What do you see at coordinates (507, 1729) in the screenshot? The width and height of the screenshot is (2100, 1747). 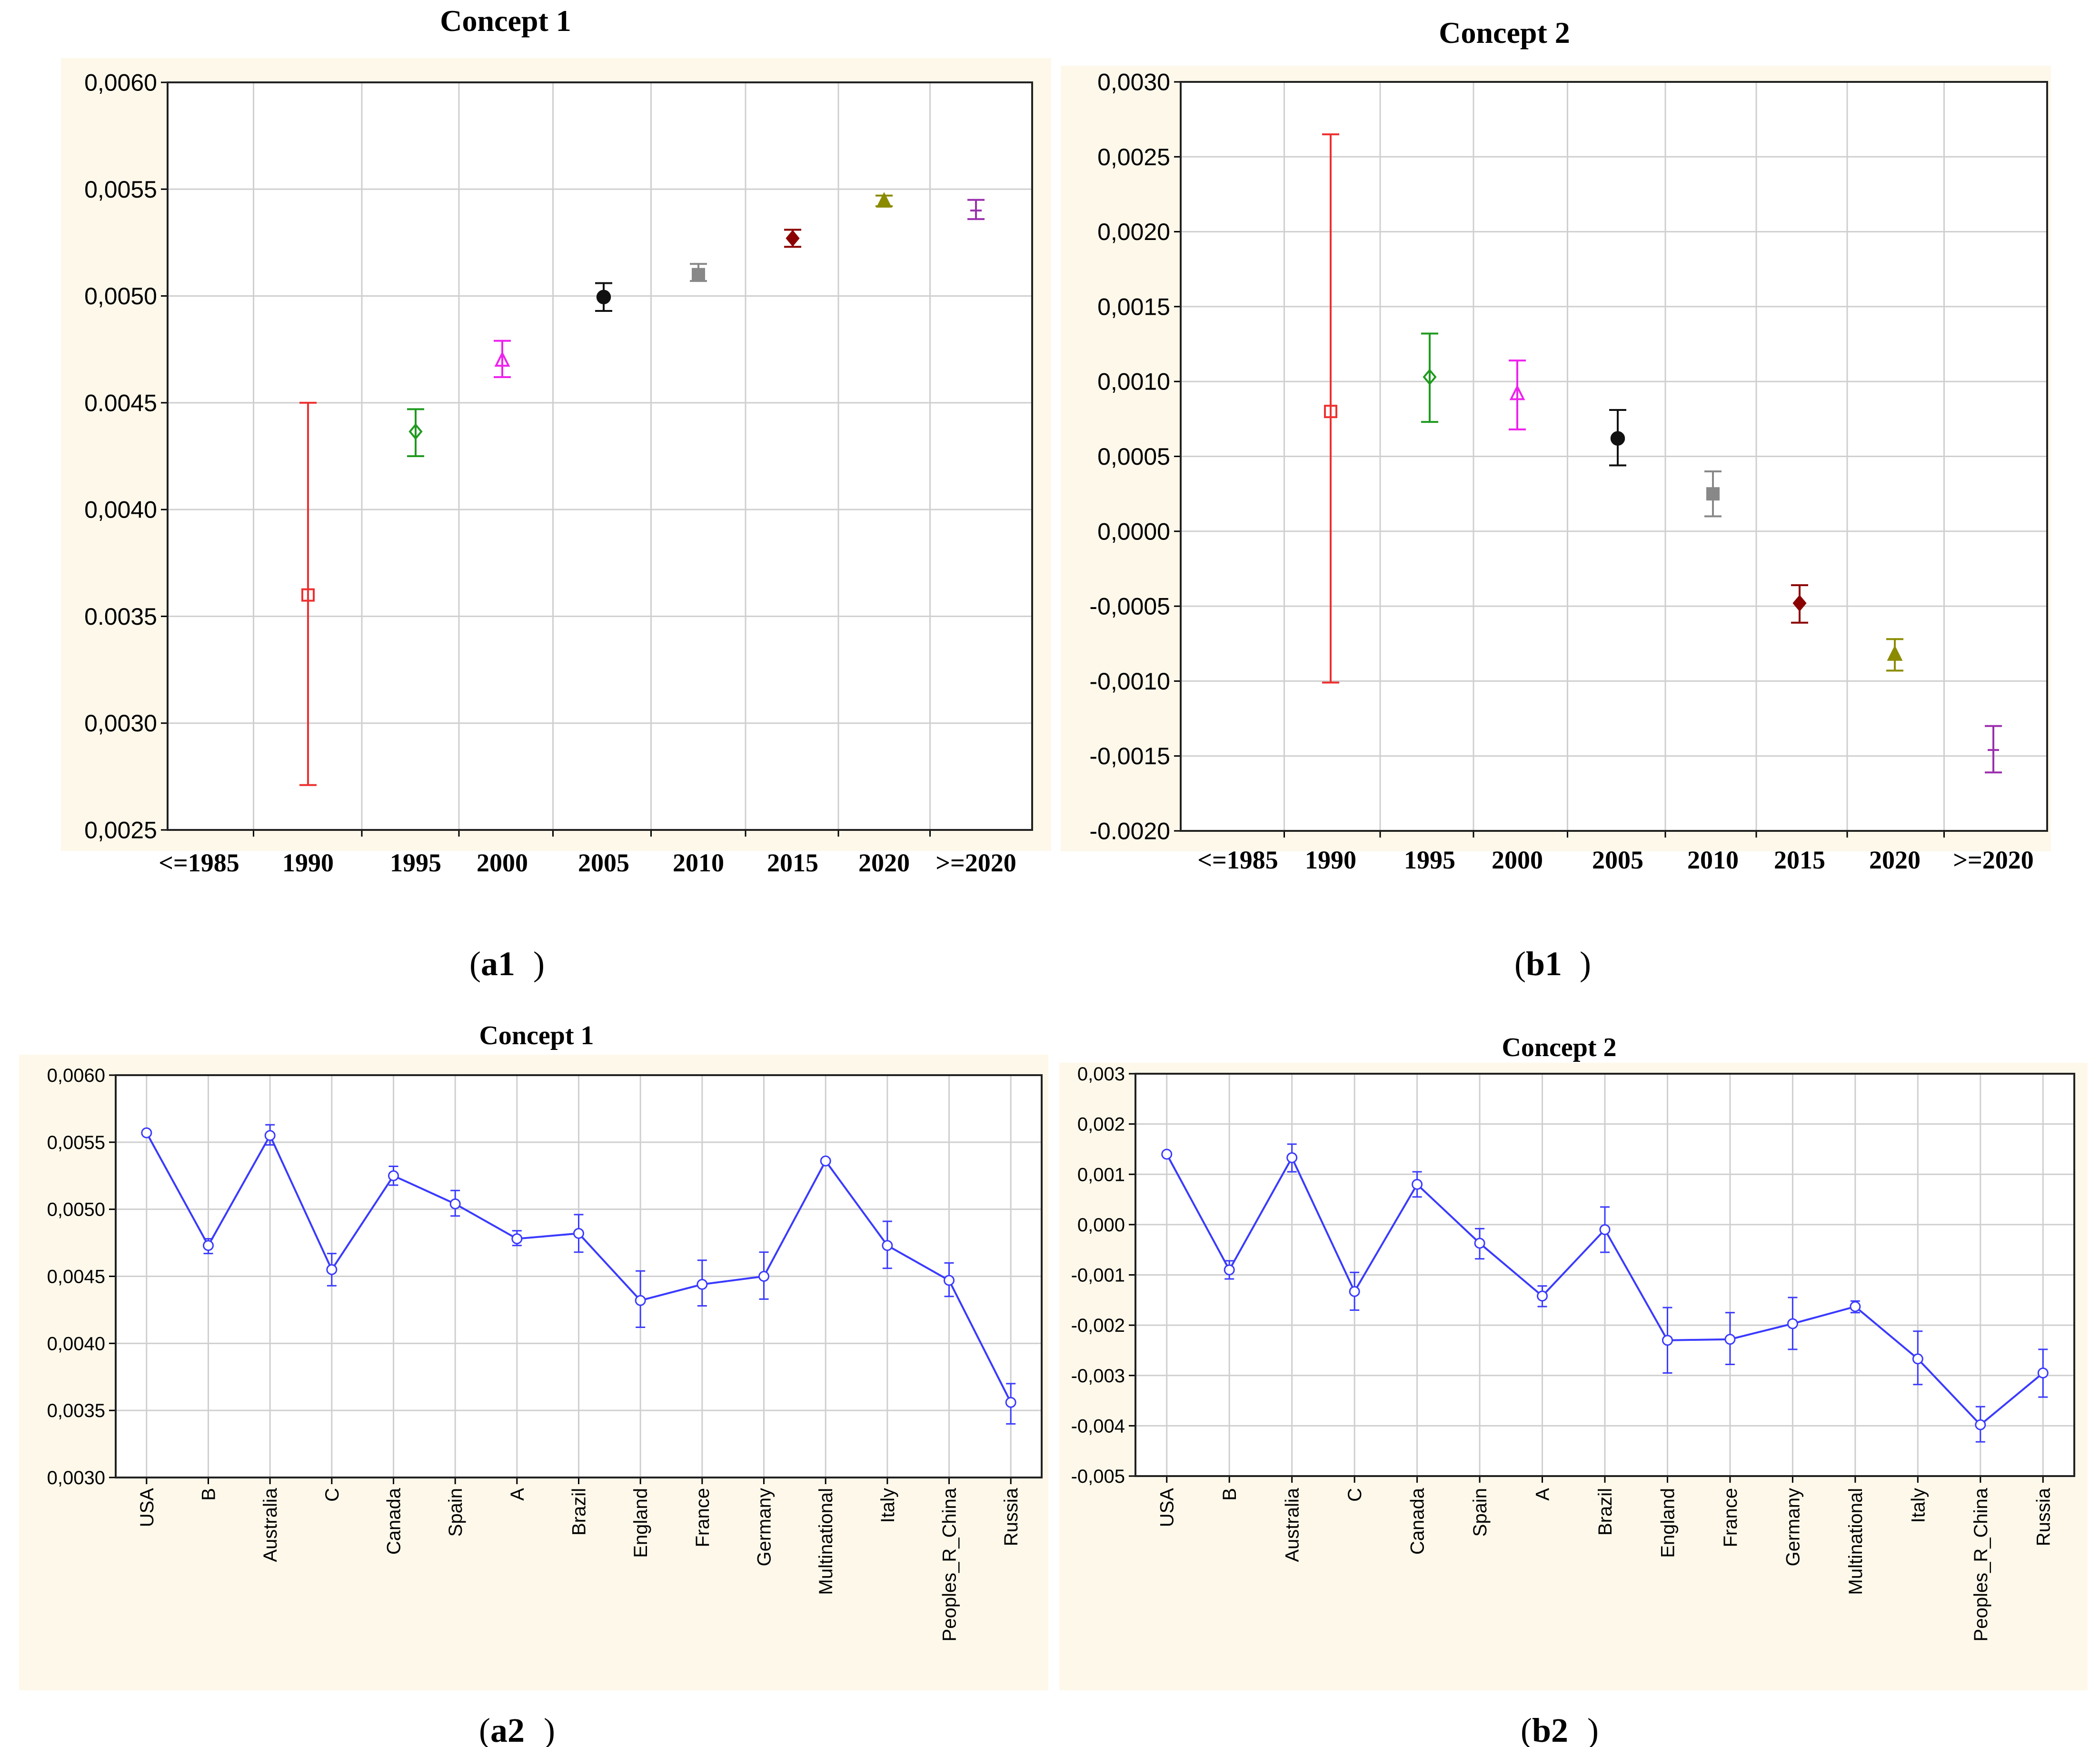 I see `panel-a2-caption: a2` at bounding box center [507, 1729].